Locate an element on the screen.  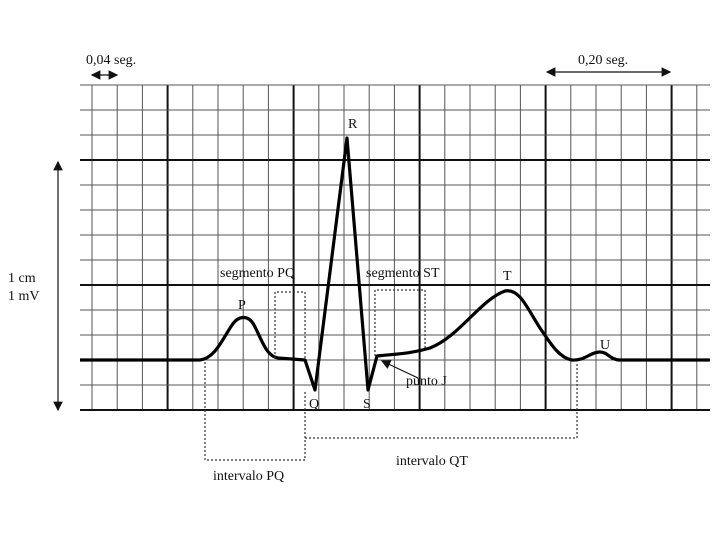
wave-p: P is located at coordinates (242, 305).